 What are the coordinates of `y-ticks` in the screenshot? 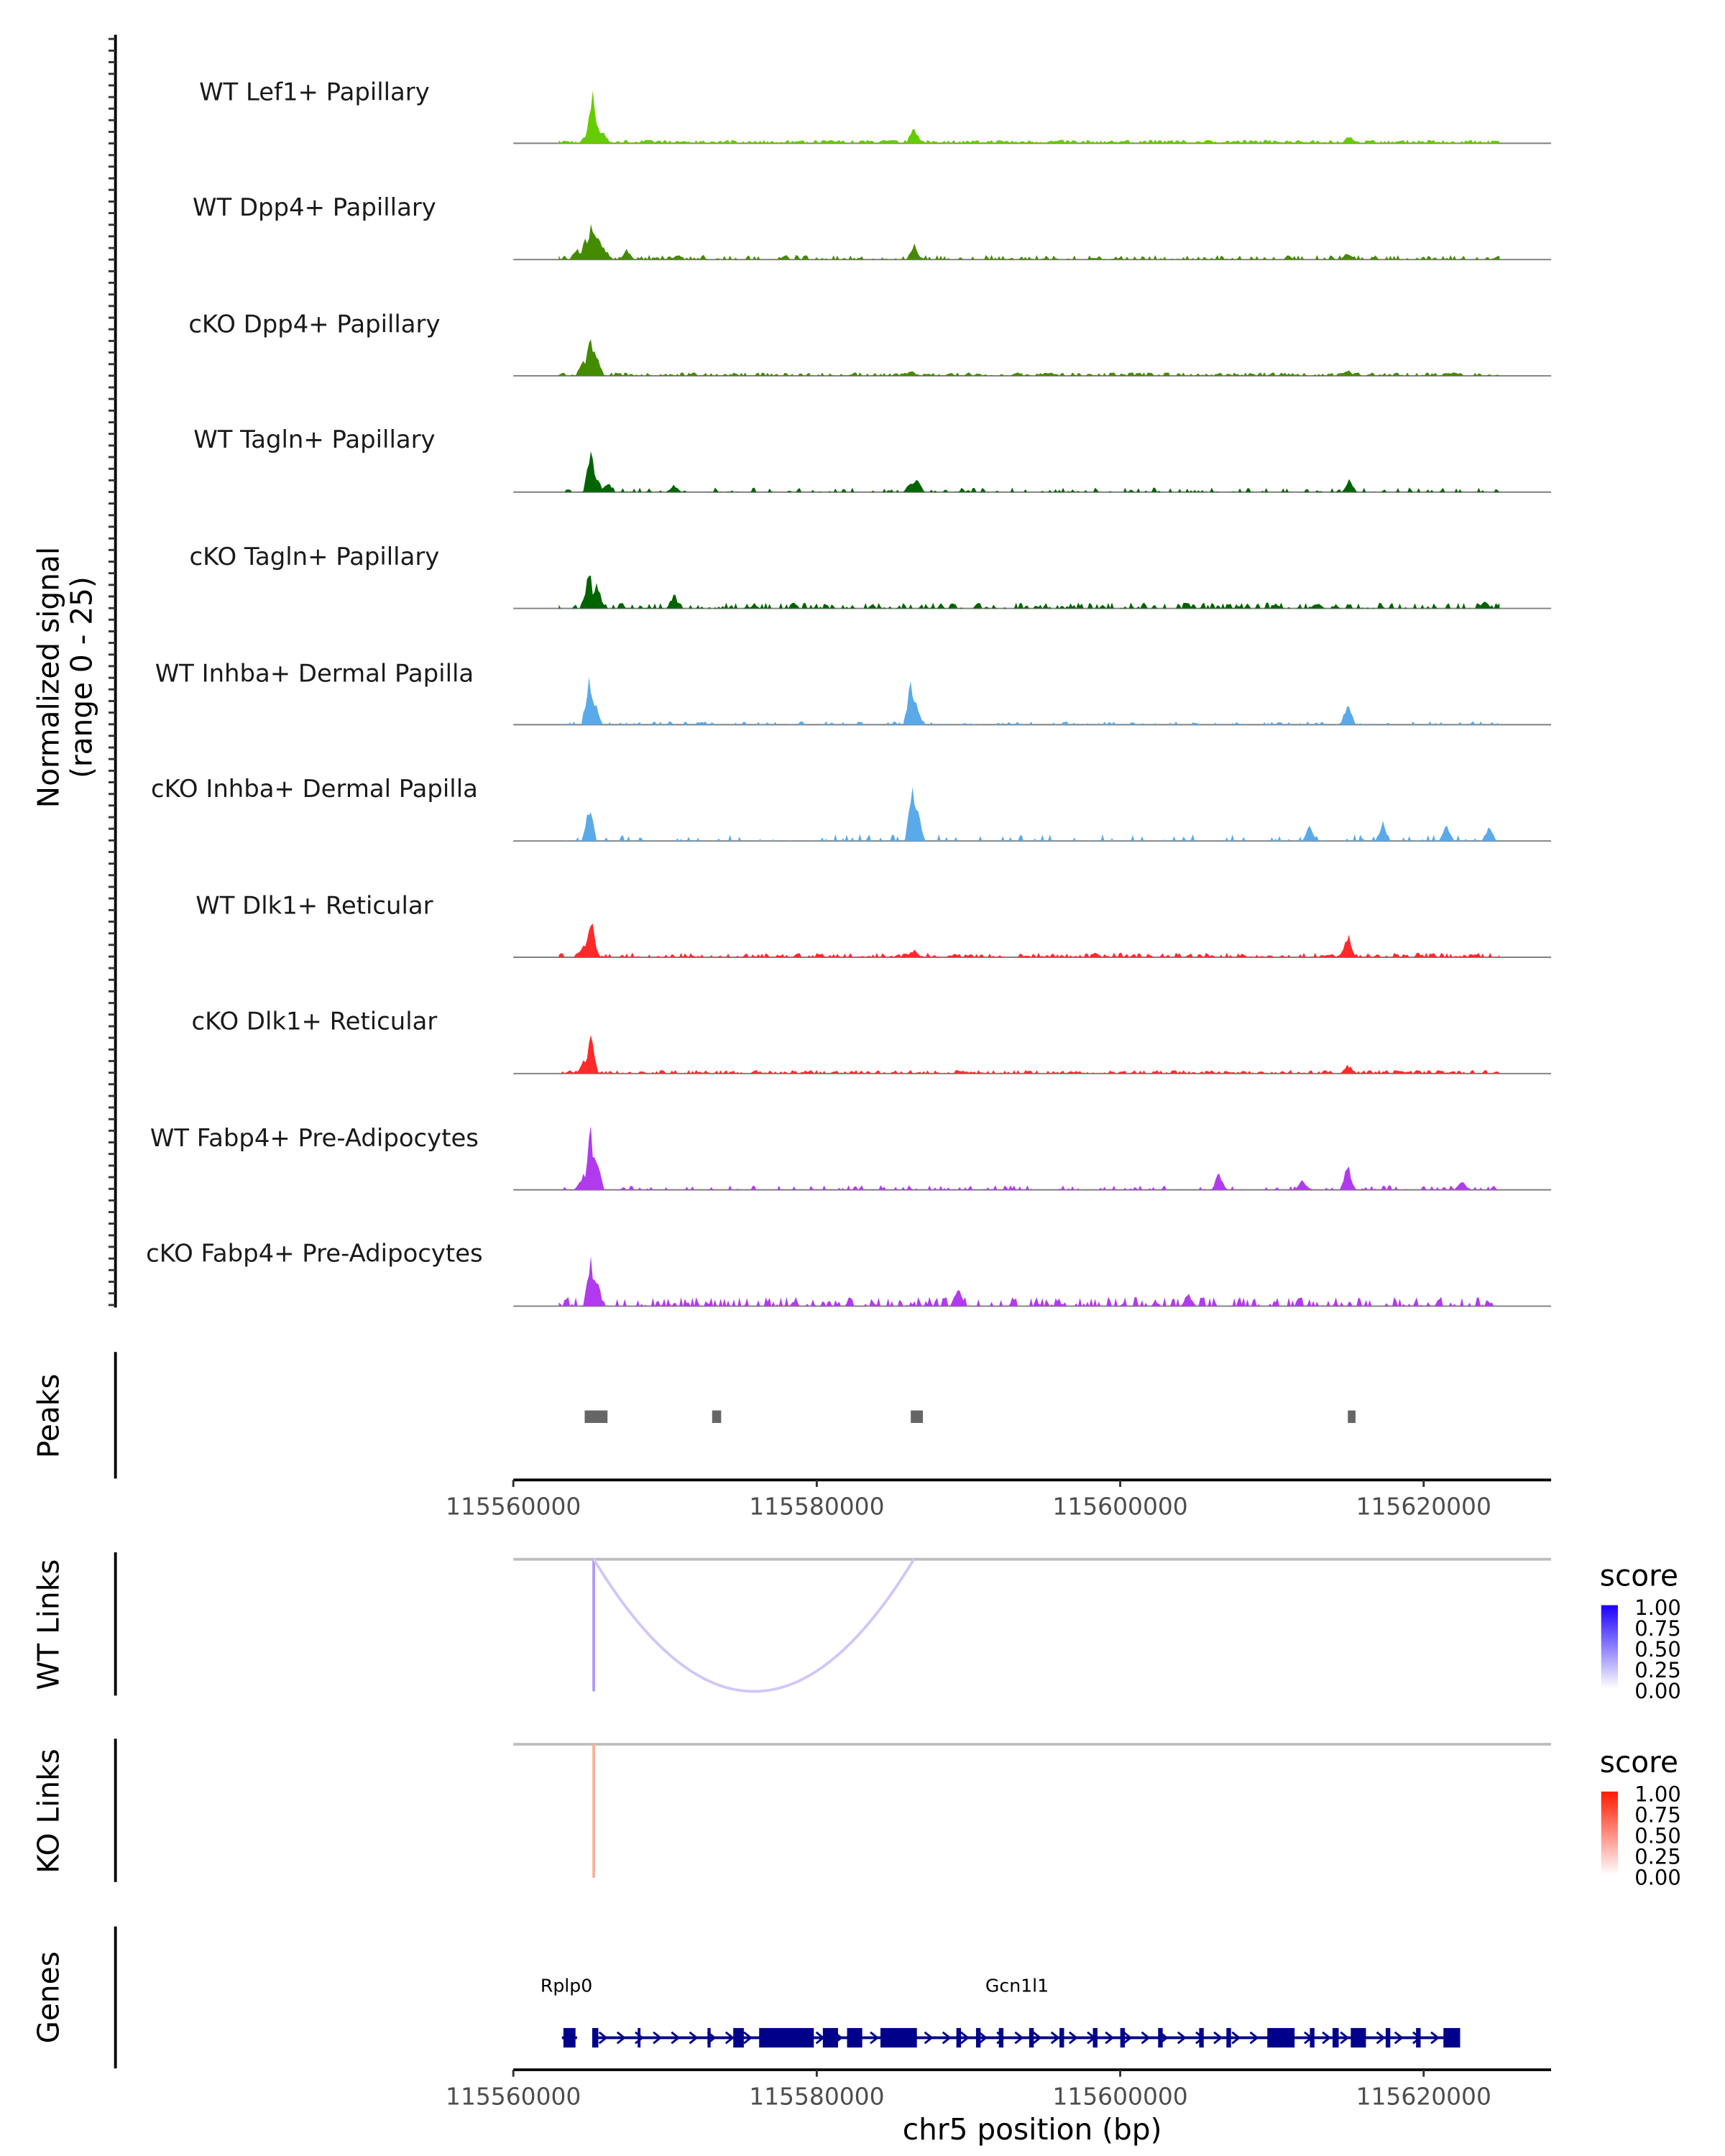 It's located at (112, 672).